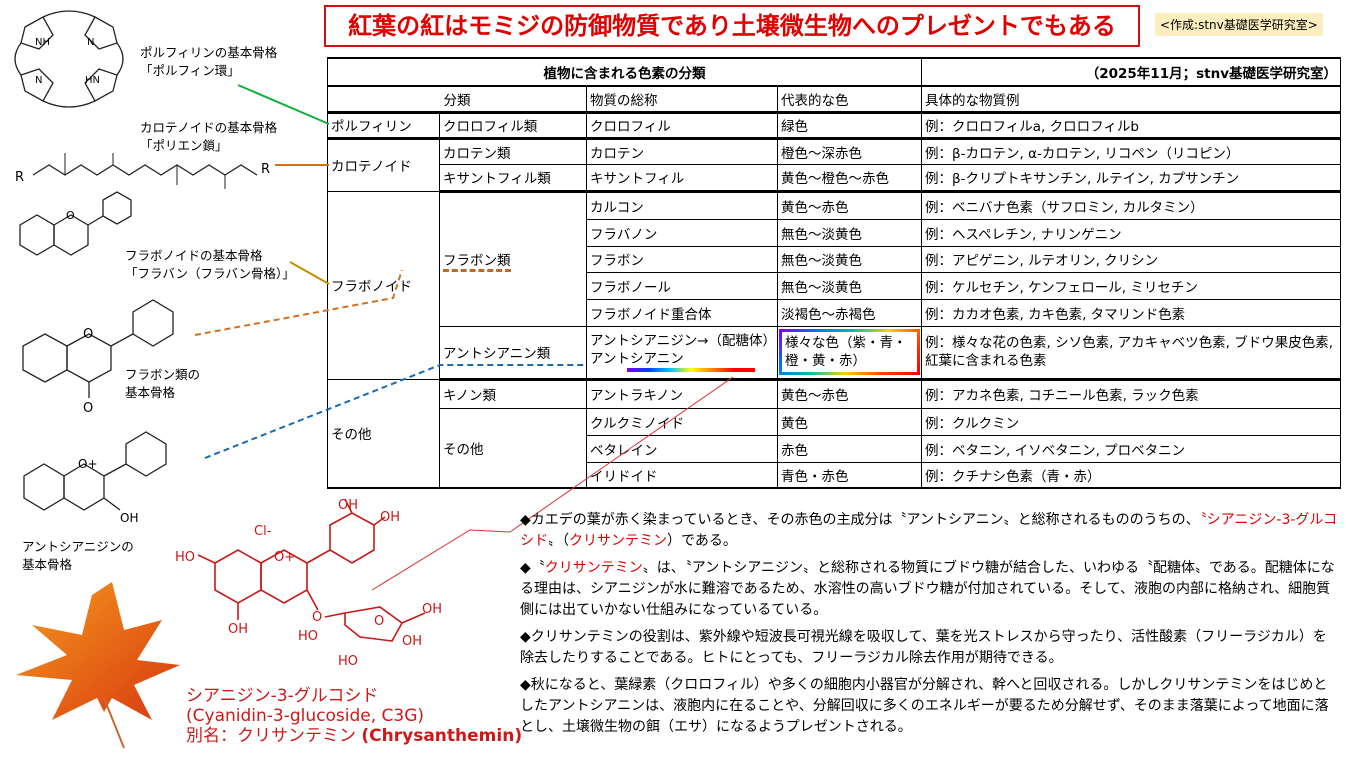  Describe the element at coordinates (1239, 24) in the screenshot. I see `credit-badge: <作成:stnv基礎医学研究室>` at that location.